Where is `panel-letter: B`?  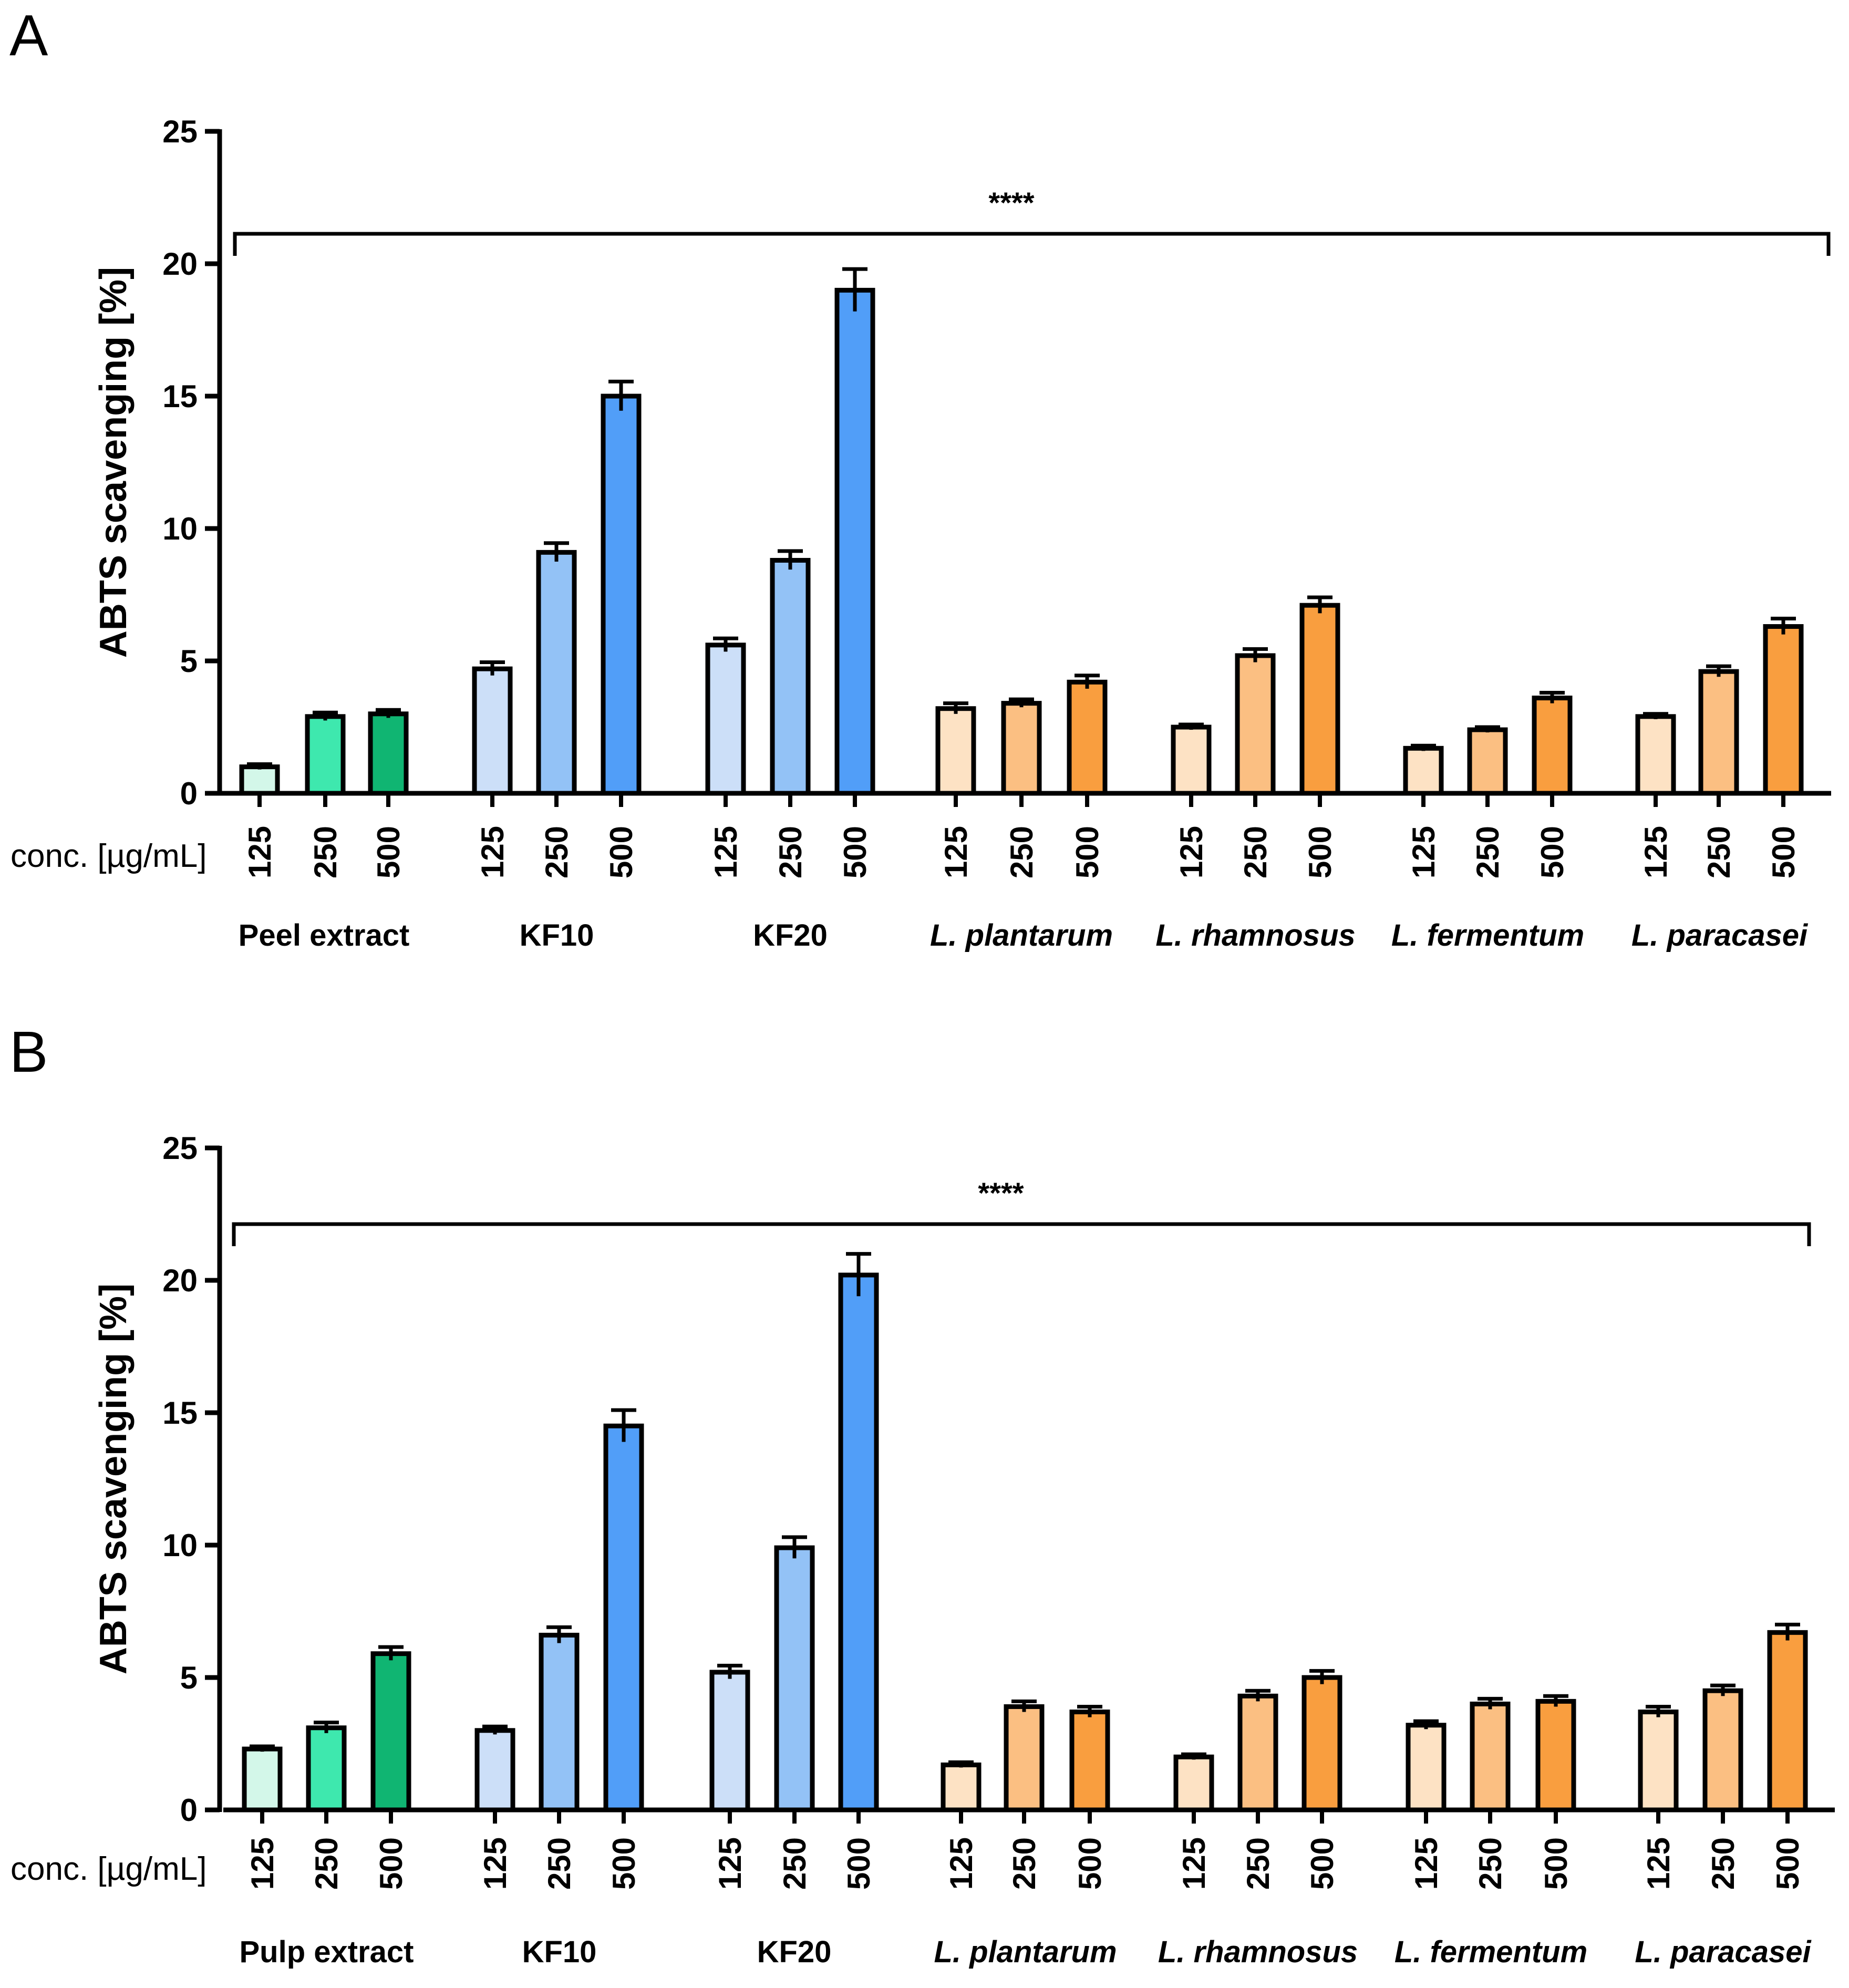 panel-letter: B is located at coordinates (28, 1052).